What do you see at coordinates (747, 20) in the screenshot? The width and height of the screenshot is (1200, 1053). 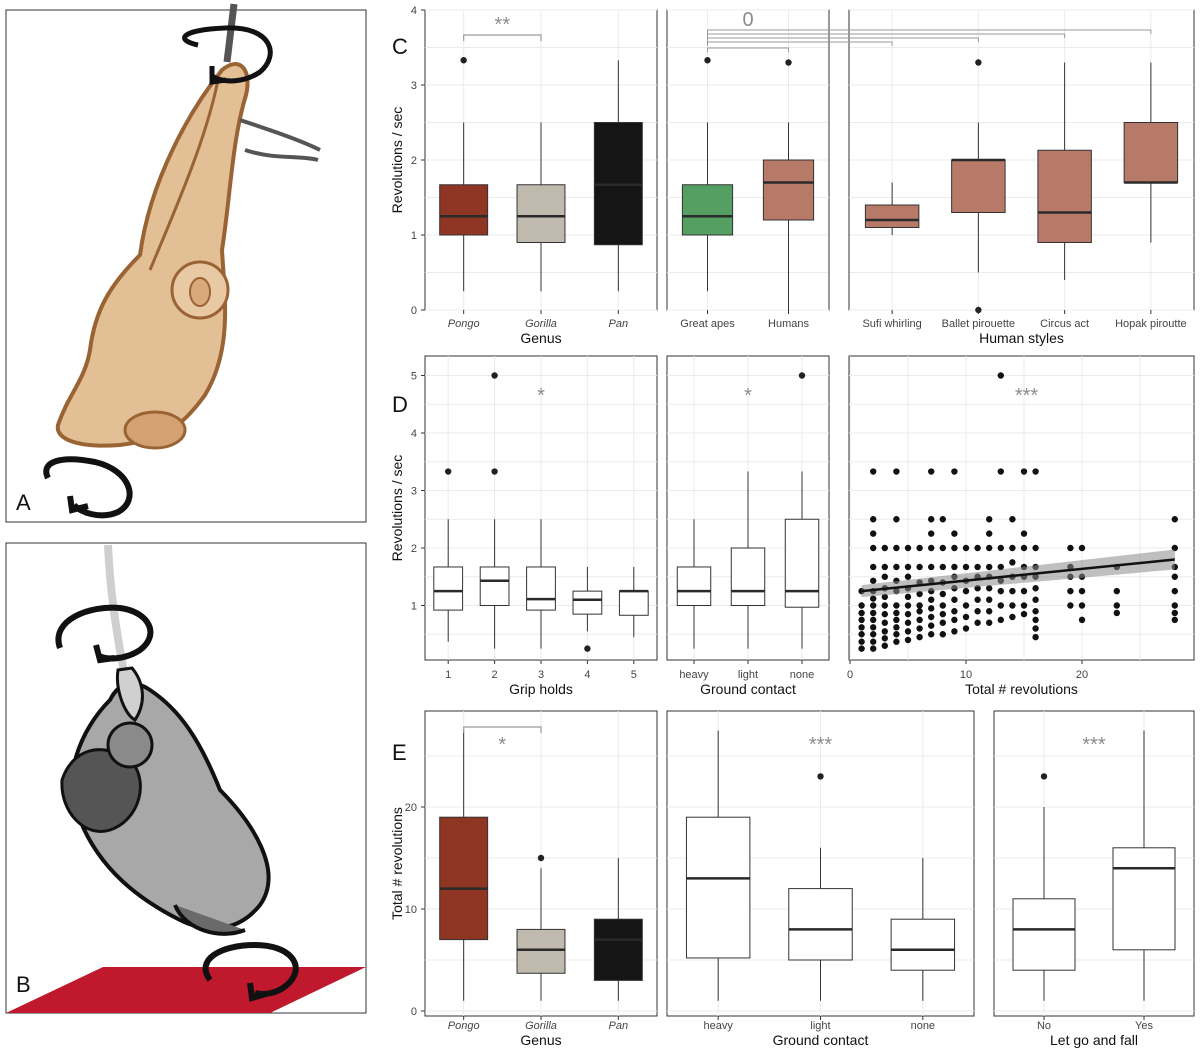 I see `significance-label: 0` at bounding box center [747, 20].